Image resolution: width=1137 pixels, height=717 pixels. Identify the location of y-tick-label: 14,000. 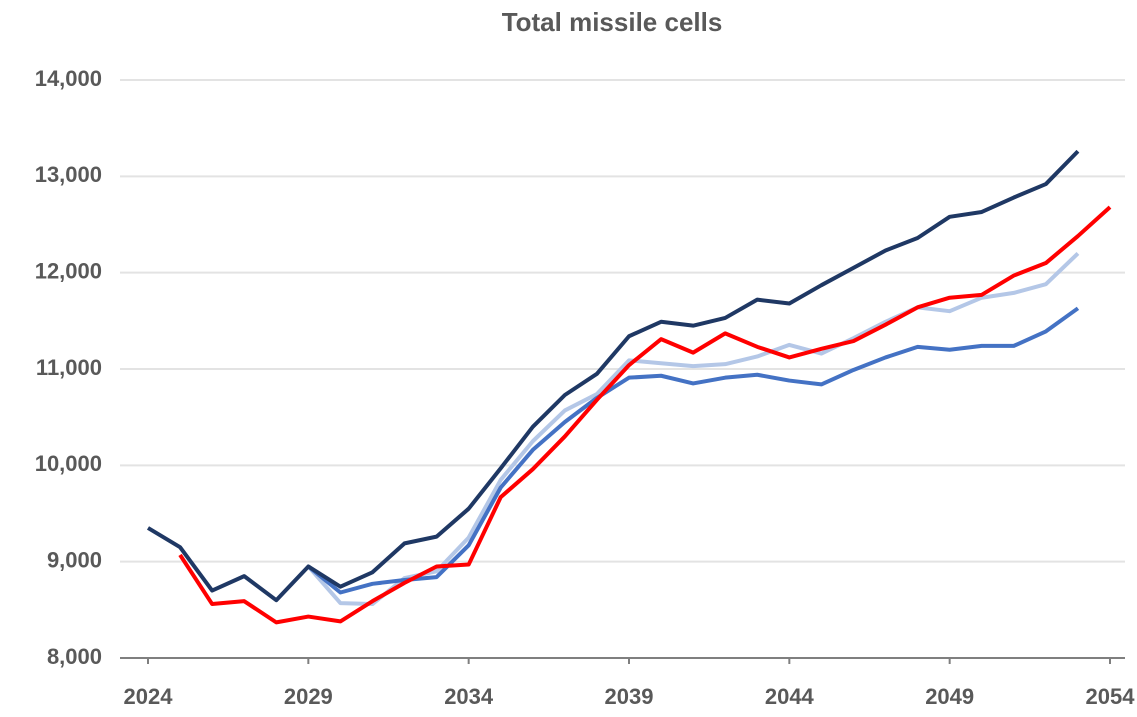
(68, 78).